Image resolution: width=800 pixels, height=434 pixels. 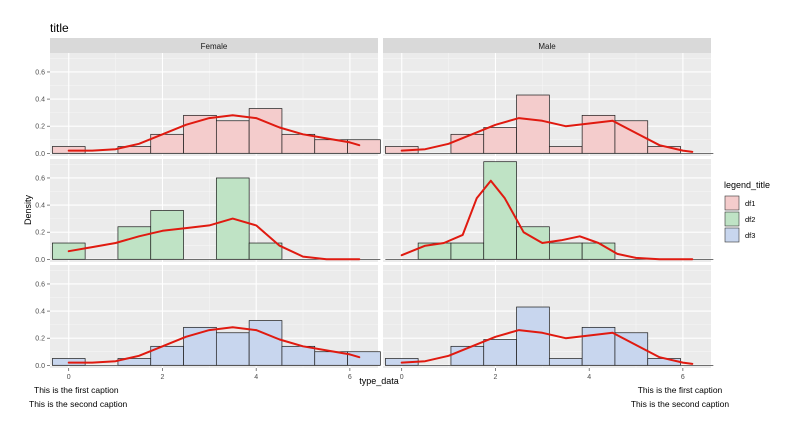 I want to click on caption-right-first: This is the first caption, so click(x=680, y=390).